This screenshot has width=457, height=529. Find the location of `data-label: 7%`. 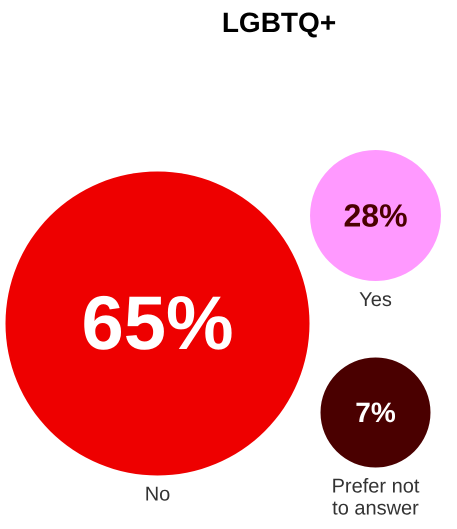

data-label: 7% is located at coordinates (375, 412).